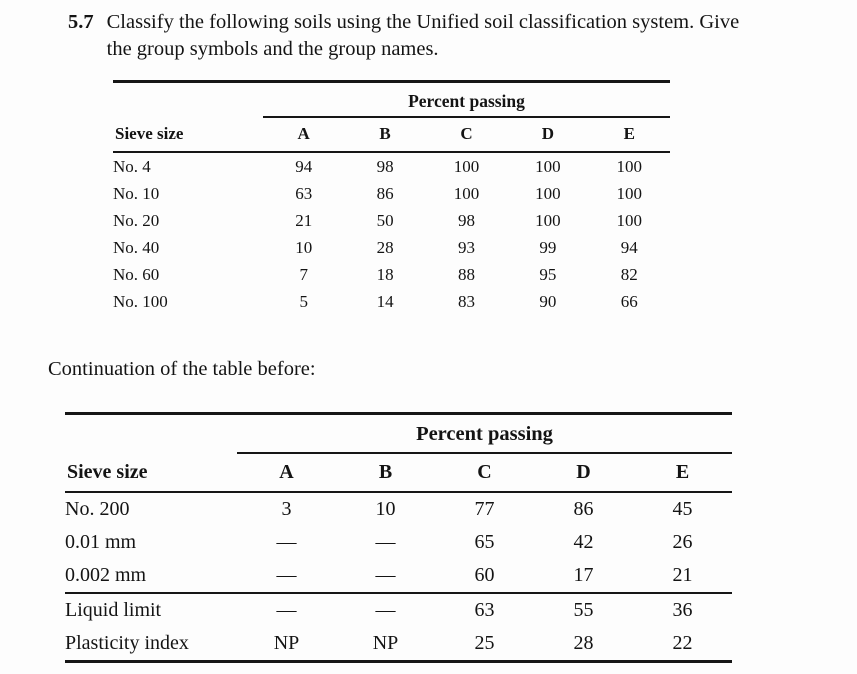 Image resolution: width=857 pixels, height=674 pixels. What do you see at coordinates (466, 301) in the screenshot?
I see `cell-value: 83` at bounding box center [466, 301].